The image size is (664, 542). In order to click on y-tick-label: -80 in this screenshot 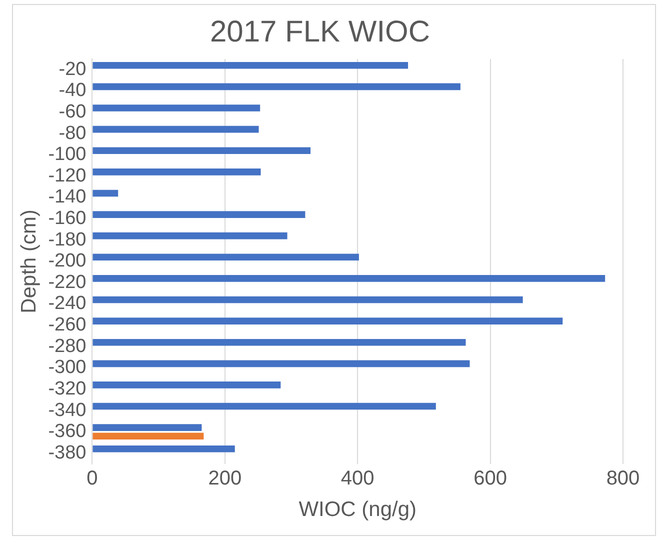, I will do `click(72, 133)`.